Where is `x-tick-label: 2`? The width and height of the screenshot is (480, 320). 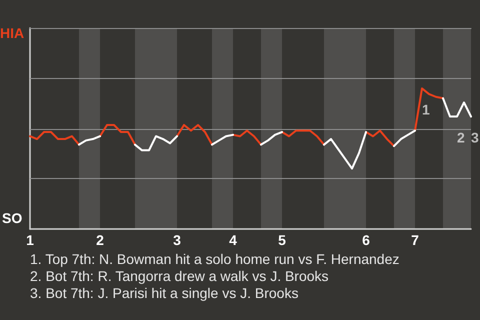
x-tick-label: 2 is located at coordinates (100, 240).